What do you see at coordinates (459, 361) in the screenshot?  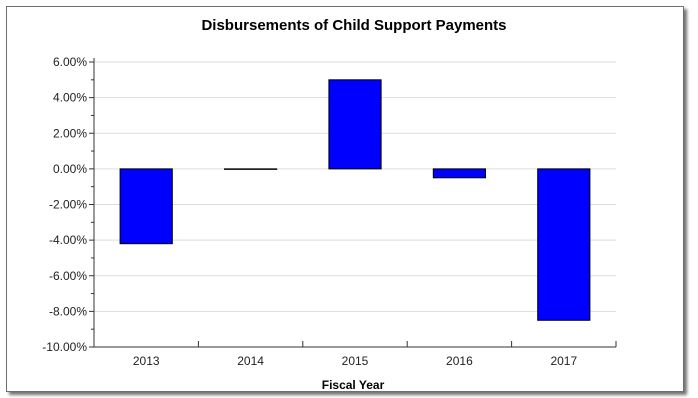 I see `x-tick-label: 2016` at bounding box center [459, 361].